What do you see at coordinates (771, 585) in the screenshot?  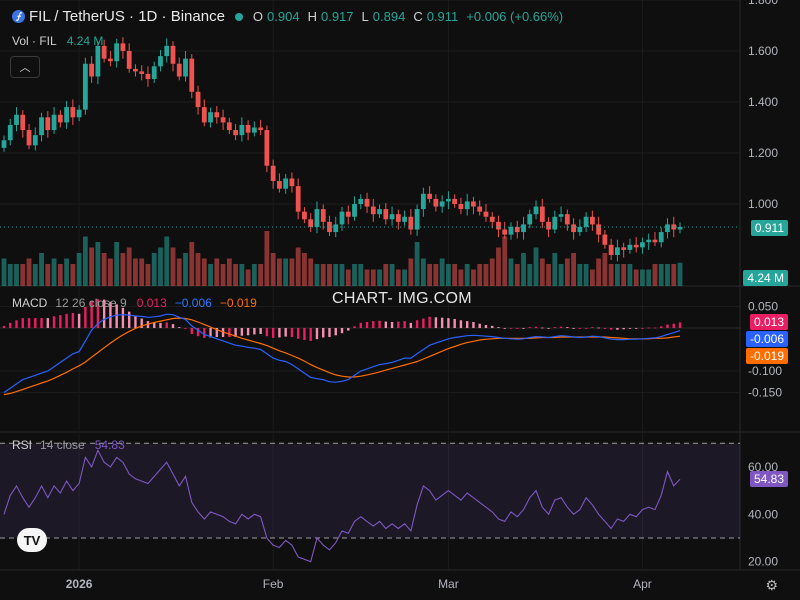 I see `gear-icon: ⚙` at bounding box center [771, 585].